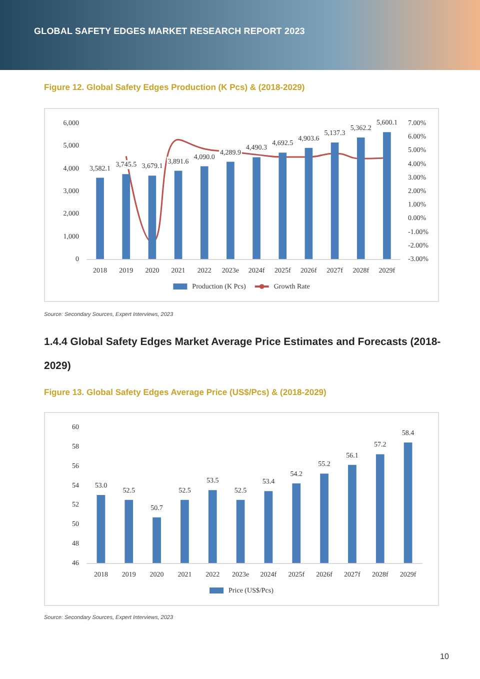 The height and width of the screenshot is (679, 480). I want to click on text: 10, so click(444, 656).